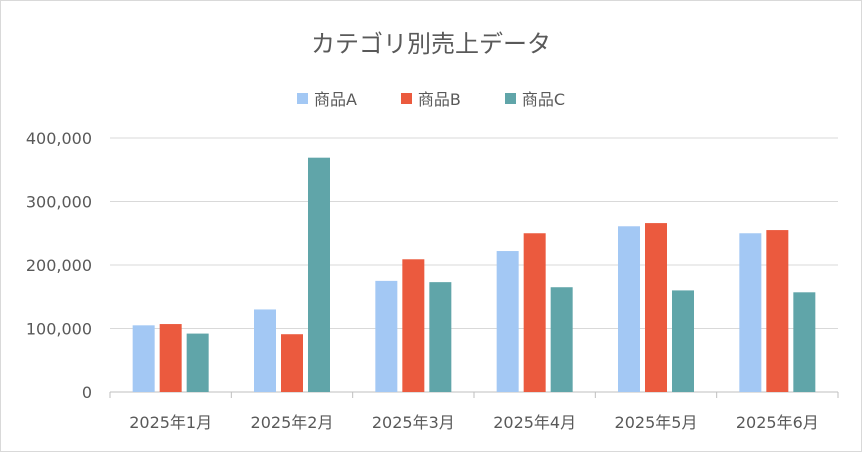 The width and height of the screenshot is (862, 452). What do you see at coordinates (170, 422) in the screenshot?
I see `x-tick-label-0: 2025年1月` at bounding box center [170, 422].